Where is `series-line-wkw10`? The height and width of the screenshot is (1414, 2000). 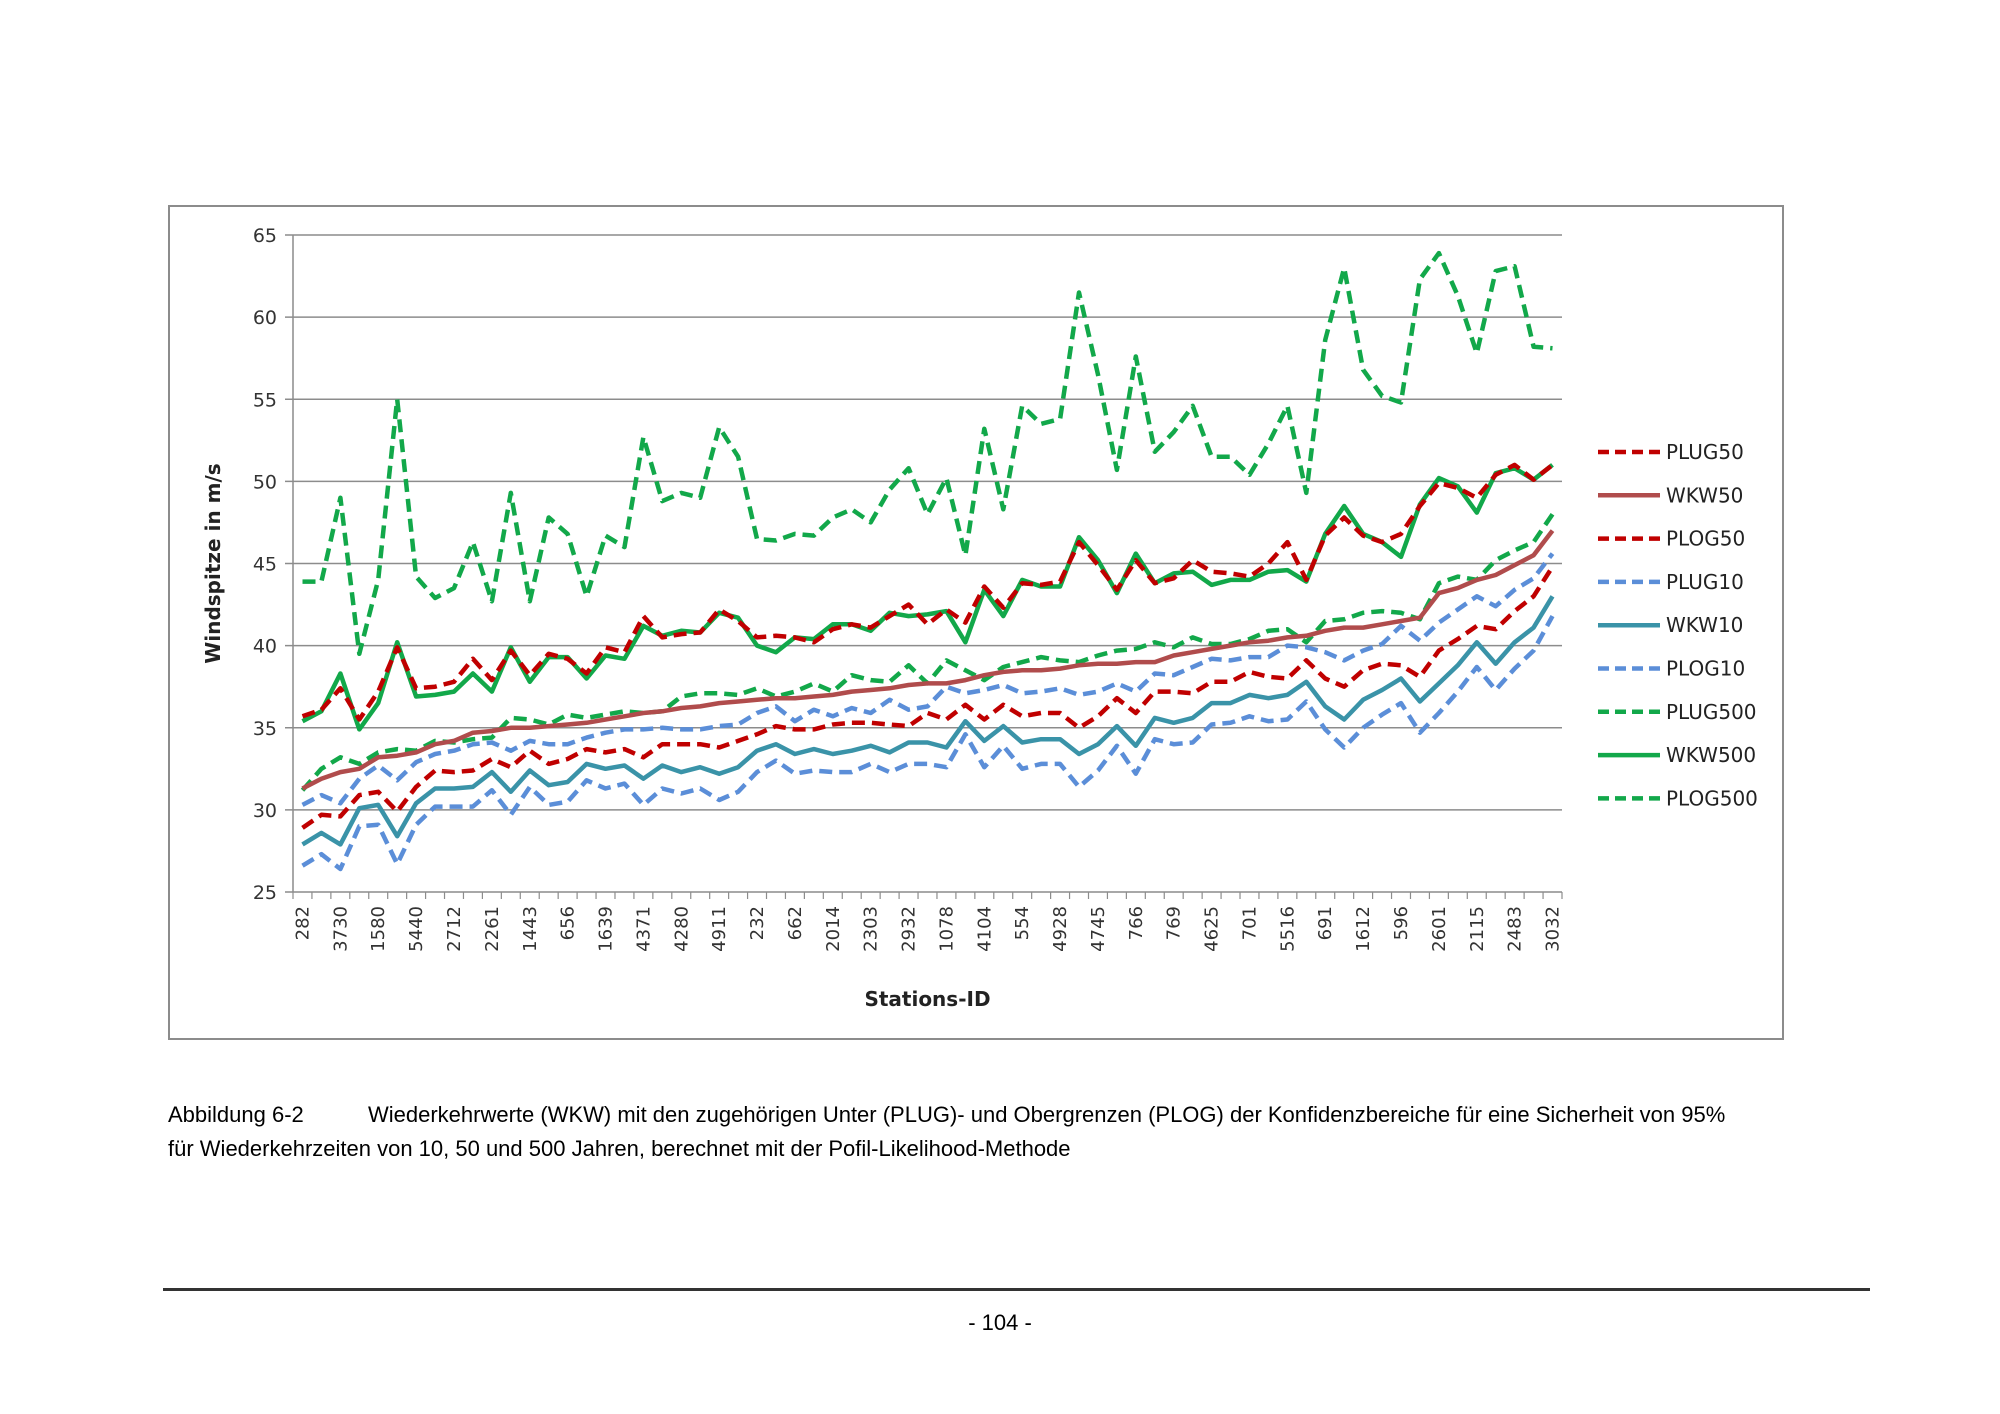 series-line-wkw10 is located at coordinates (928, 721).